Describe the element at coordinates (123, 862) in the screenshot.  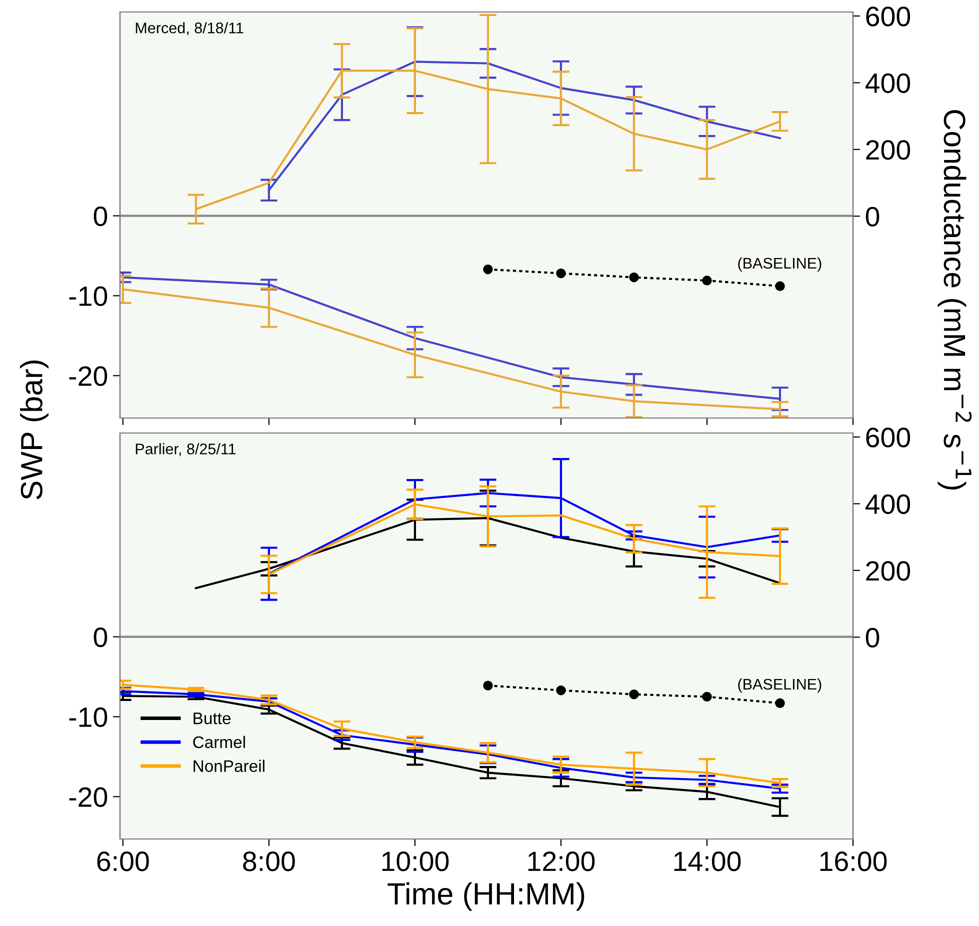
I see `x-tick-label: 6:00` at that location.